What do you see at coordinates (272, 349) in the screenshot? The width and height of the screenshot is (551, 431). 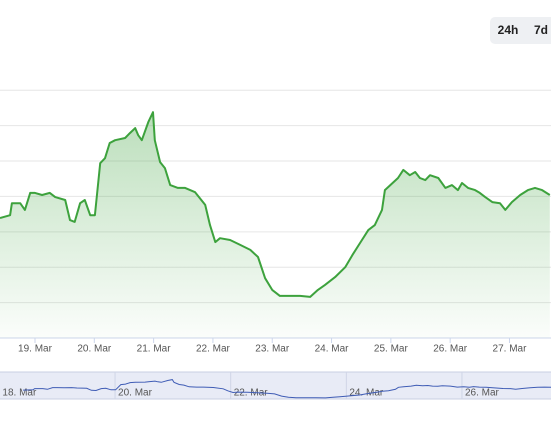 I see `x-tick-label: 23. Mar` at bounding box center [272, 349].